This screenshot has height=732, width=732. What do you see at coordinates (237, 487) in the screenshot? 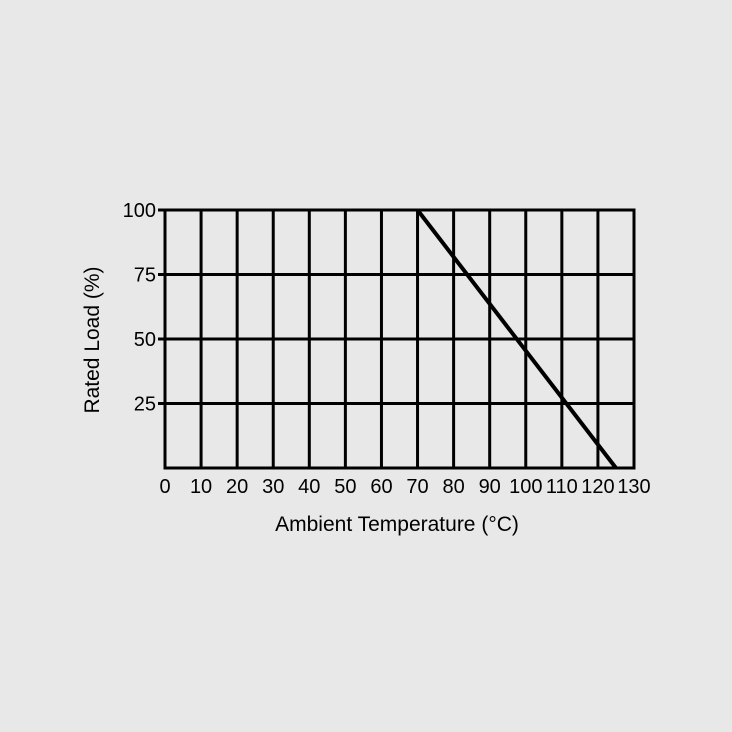
I see `x-tick-label: 20` at bounding box center [237, 487].